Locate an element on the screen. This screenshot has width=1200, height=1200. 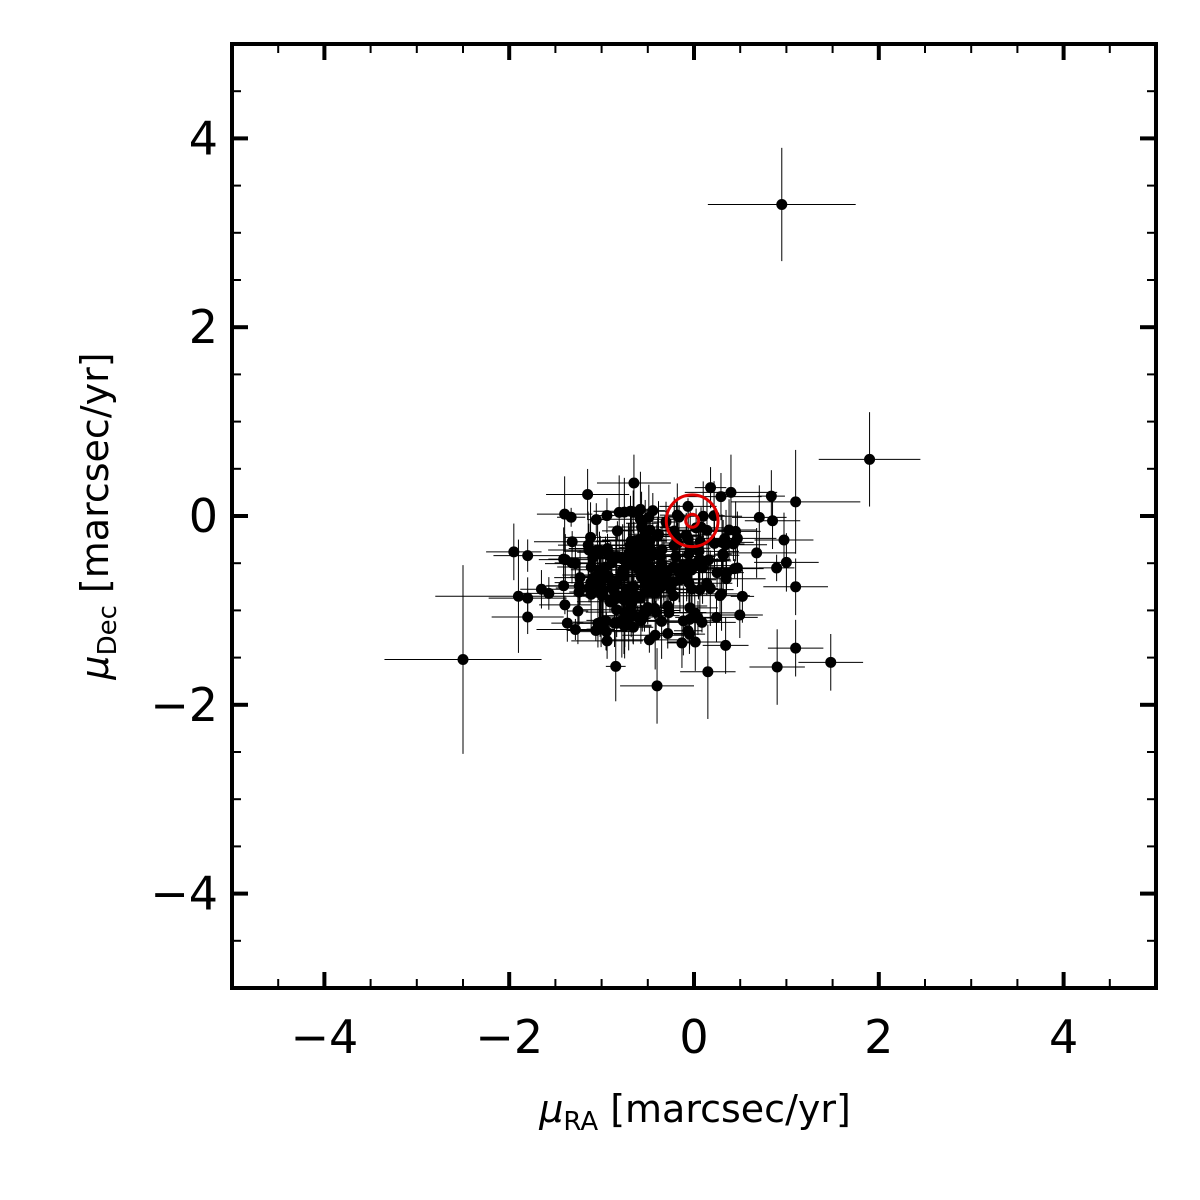
reference-marker is located at coordinates (692, 521).